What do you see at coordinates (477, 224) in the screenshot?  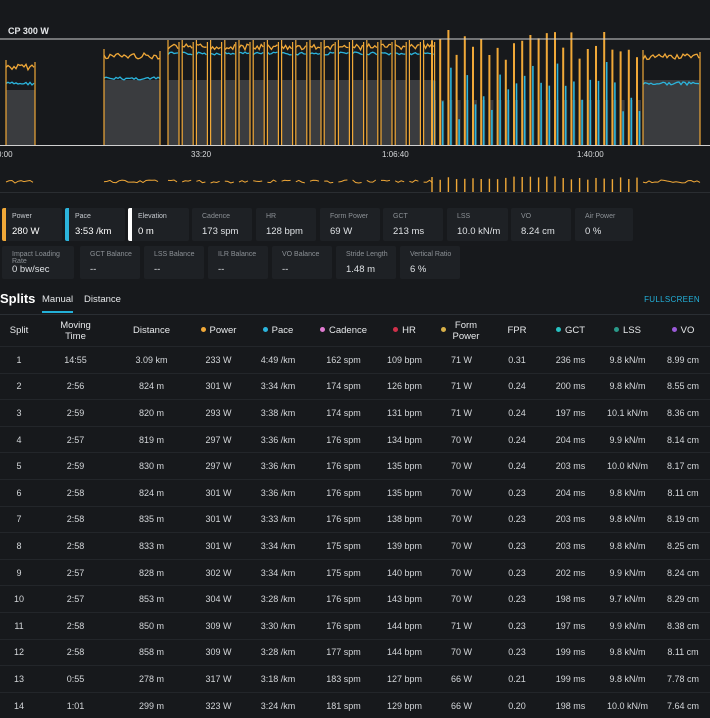 I see `metric-card-lss: LSS 10.0 kN/m` at bounding box center [477, 224].